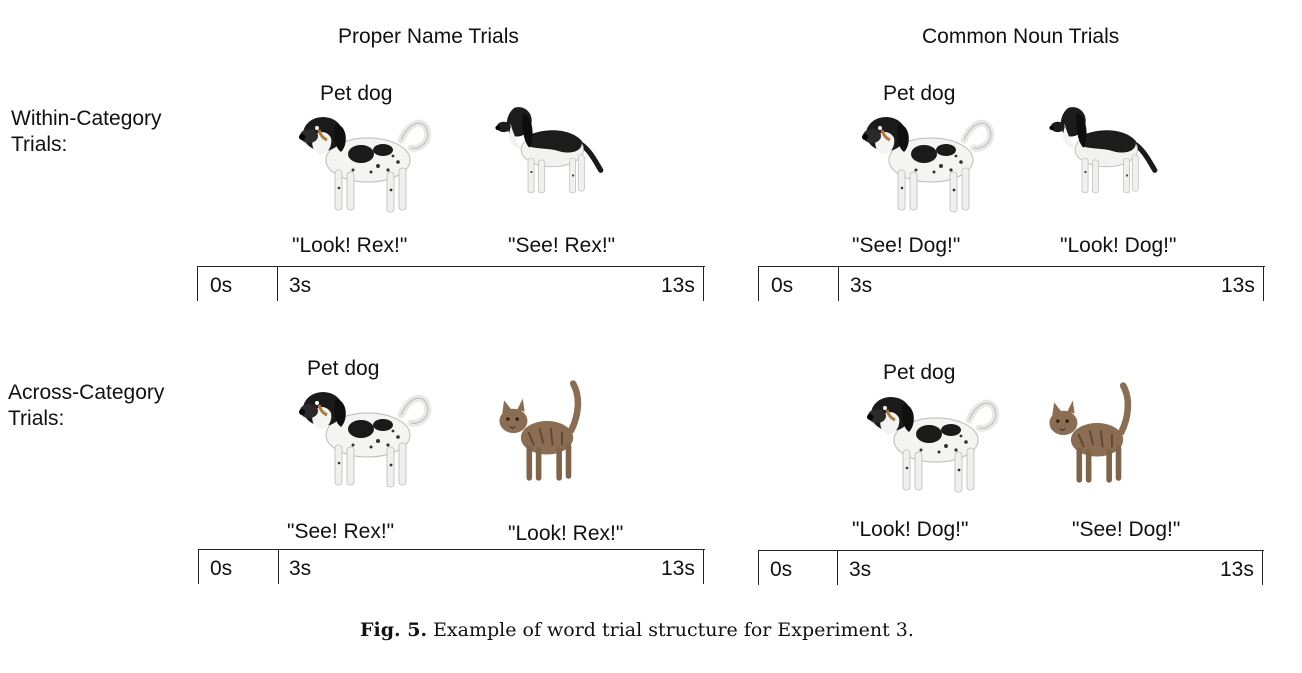 Image resolution: width=1302 pixels, height=673 pixels. I want to click on first-utterance: "See! Dog!", so click(906, 245).